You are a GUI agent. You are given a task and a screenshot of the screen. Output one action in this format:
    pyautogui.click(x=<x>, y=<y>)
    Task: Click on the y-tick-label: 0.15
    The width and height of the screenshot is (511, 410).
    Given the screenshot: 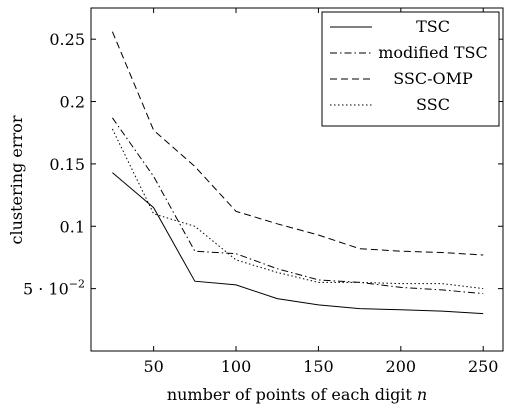 What is the action you would take?
    pyautogui.click(x=67, y=164)
    